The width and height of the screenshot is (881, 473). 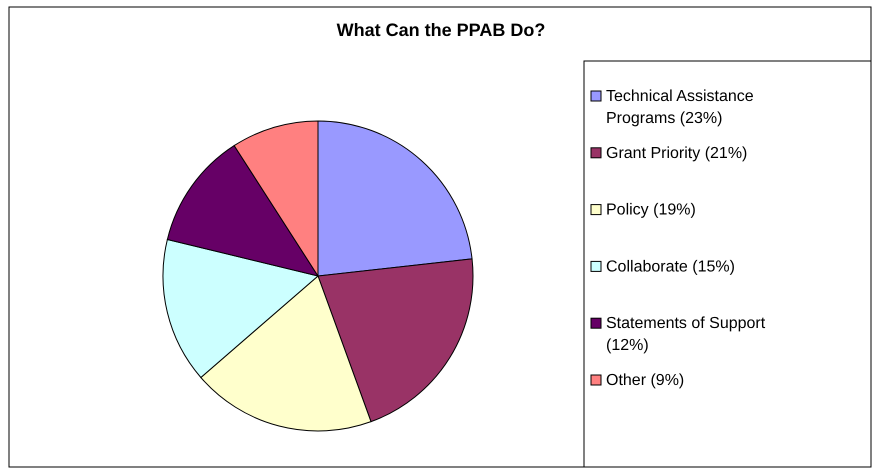 I want to click on legend-label: Collaborate (15%), so click(x=670, y=267).